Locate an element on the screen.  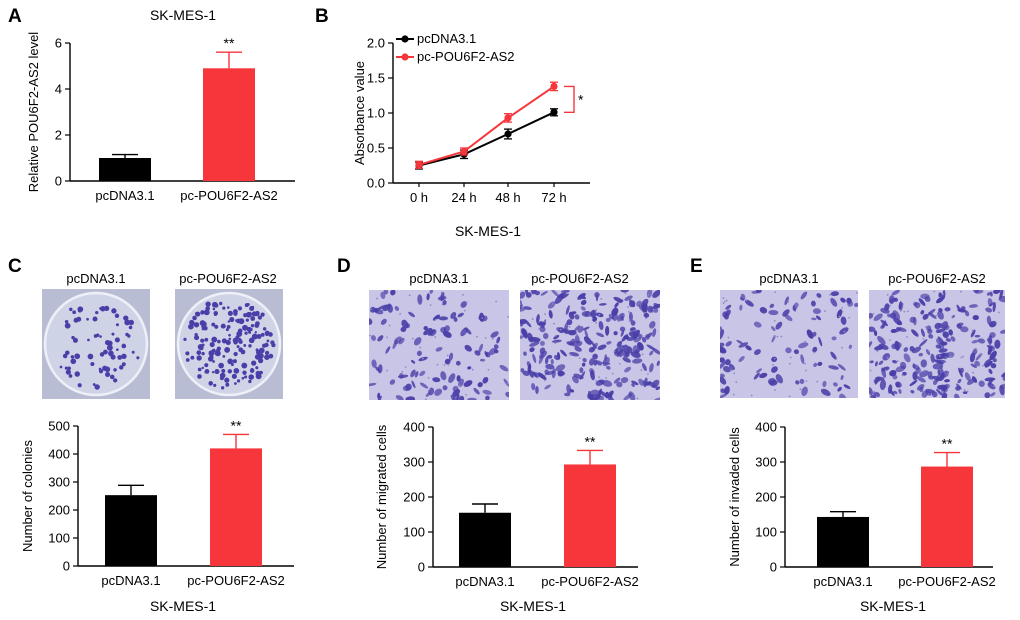
significance-bracket is located at coordinates (569, 99).